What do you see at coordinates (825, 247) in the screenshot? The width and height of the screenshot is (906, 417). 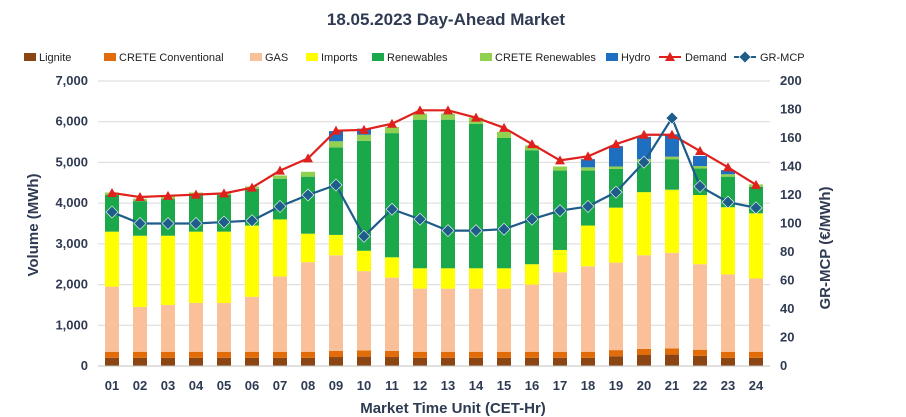 I see `y2-axis-title: GR-MCP (€/MWh)` at bounding box center [825, 247].